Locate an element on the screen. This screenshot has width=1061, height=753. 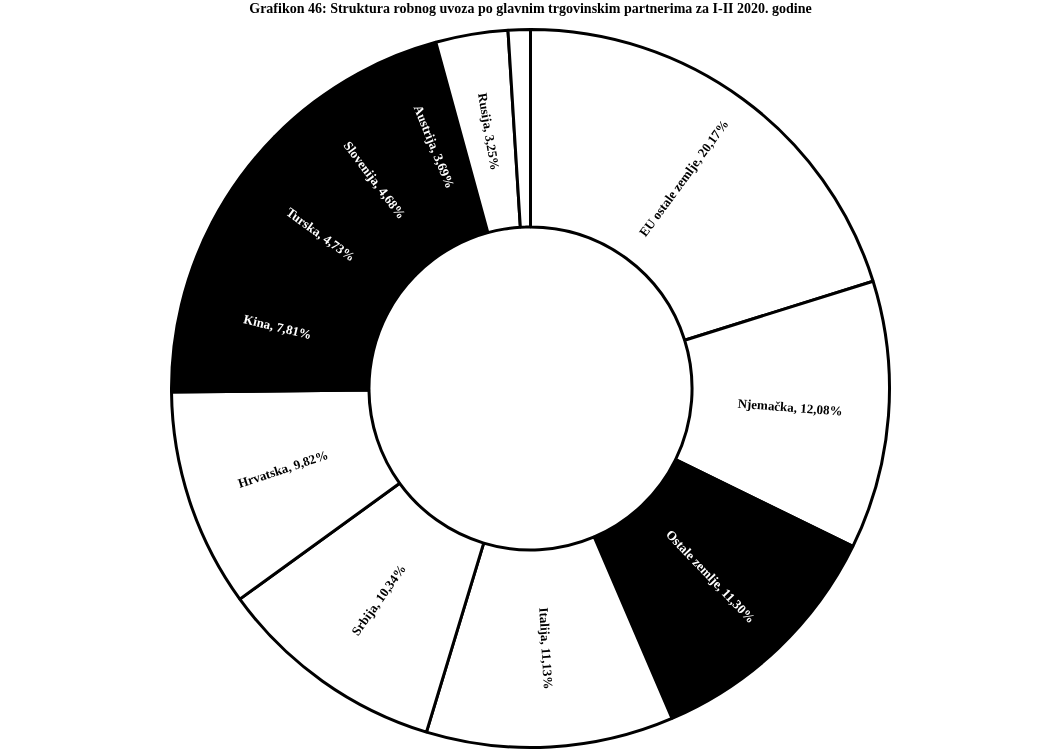
slice-label: Rusija, 3,25% is located at coordinates (489, 131).